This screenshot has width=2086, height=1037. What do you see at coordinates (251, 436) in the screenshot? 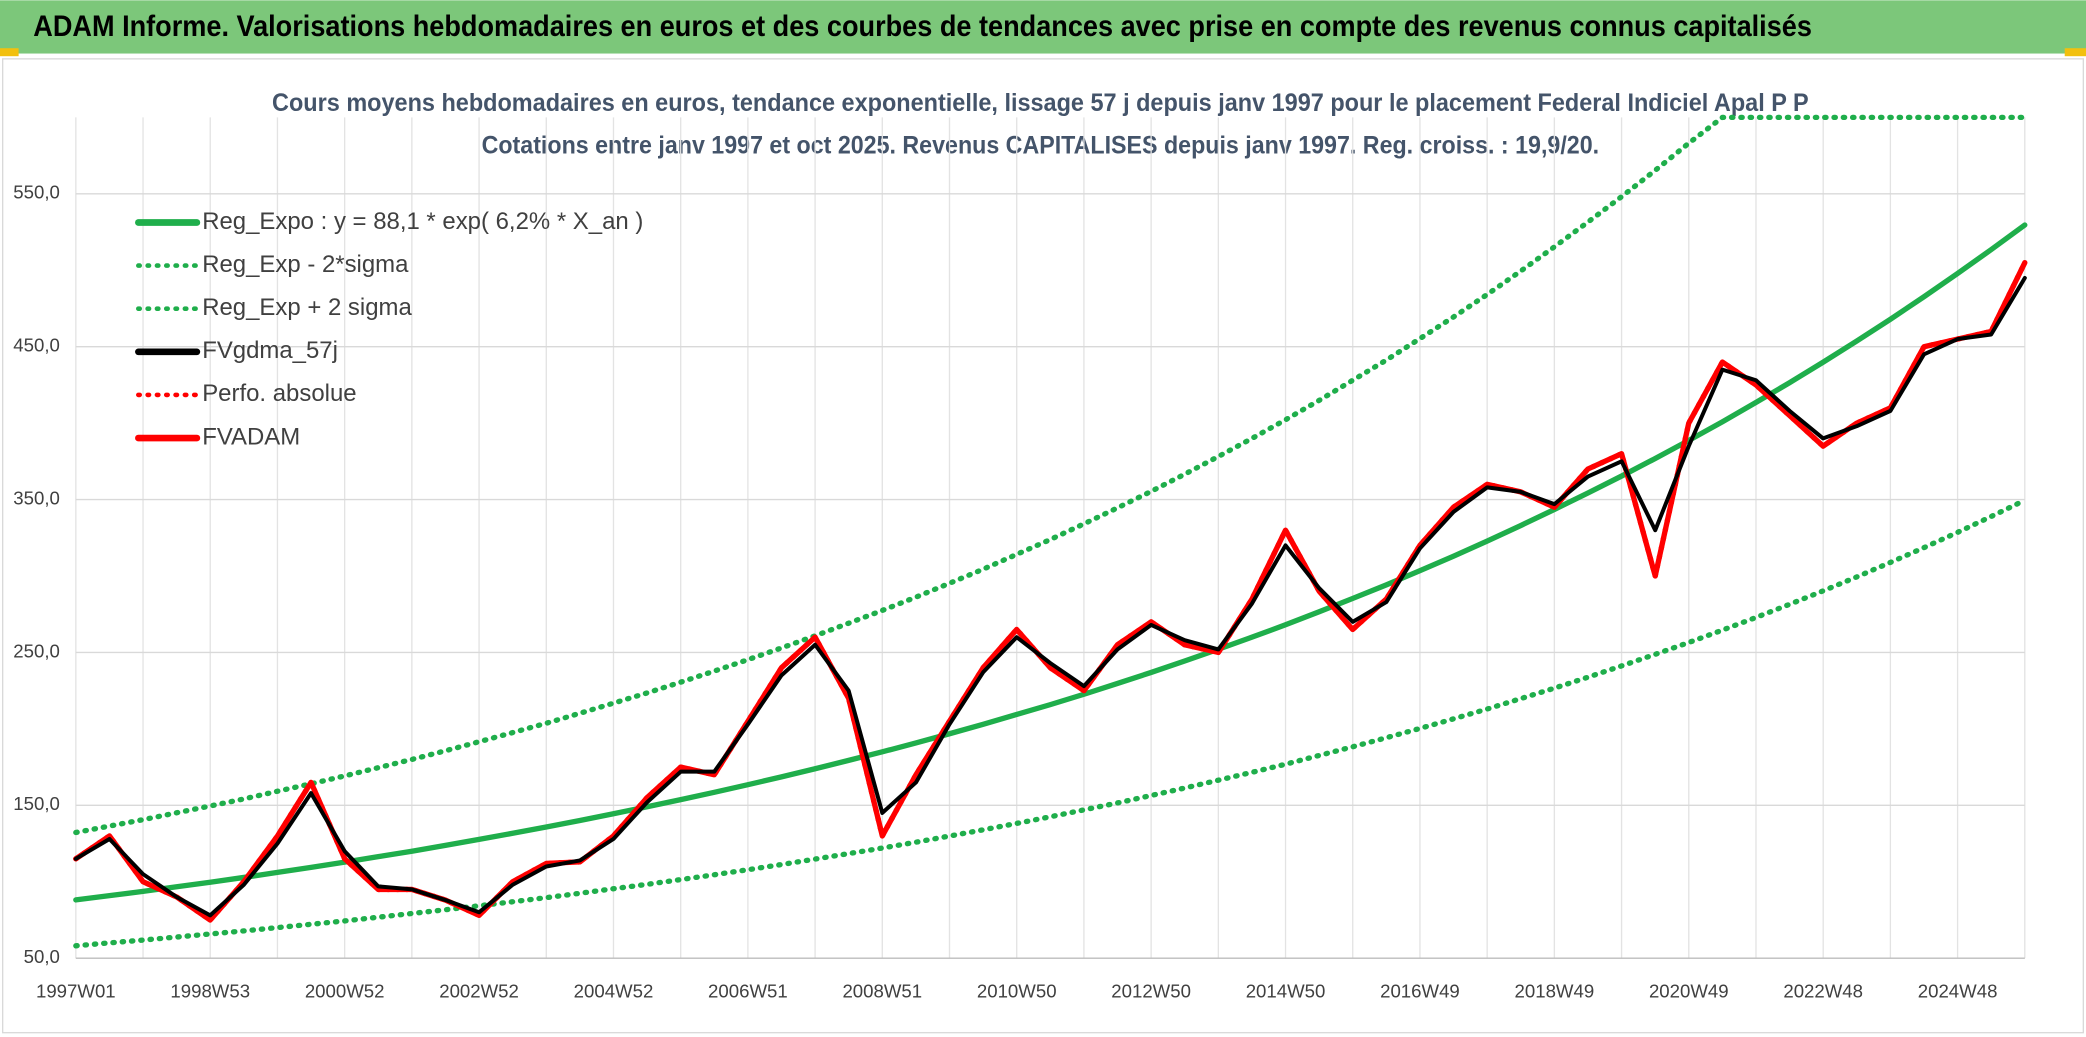
I see `legend-label: FVADAM` at bounding box center [251, 436].